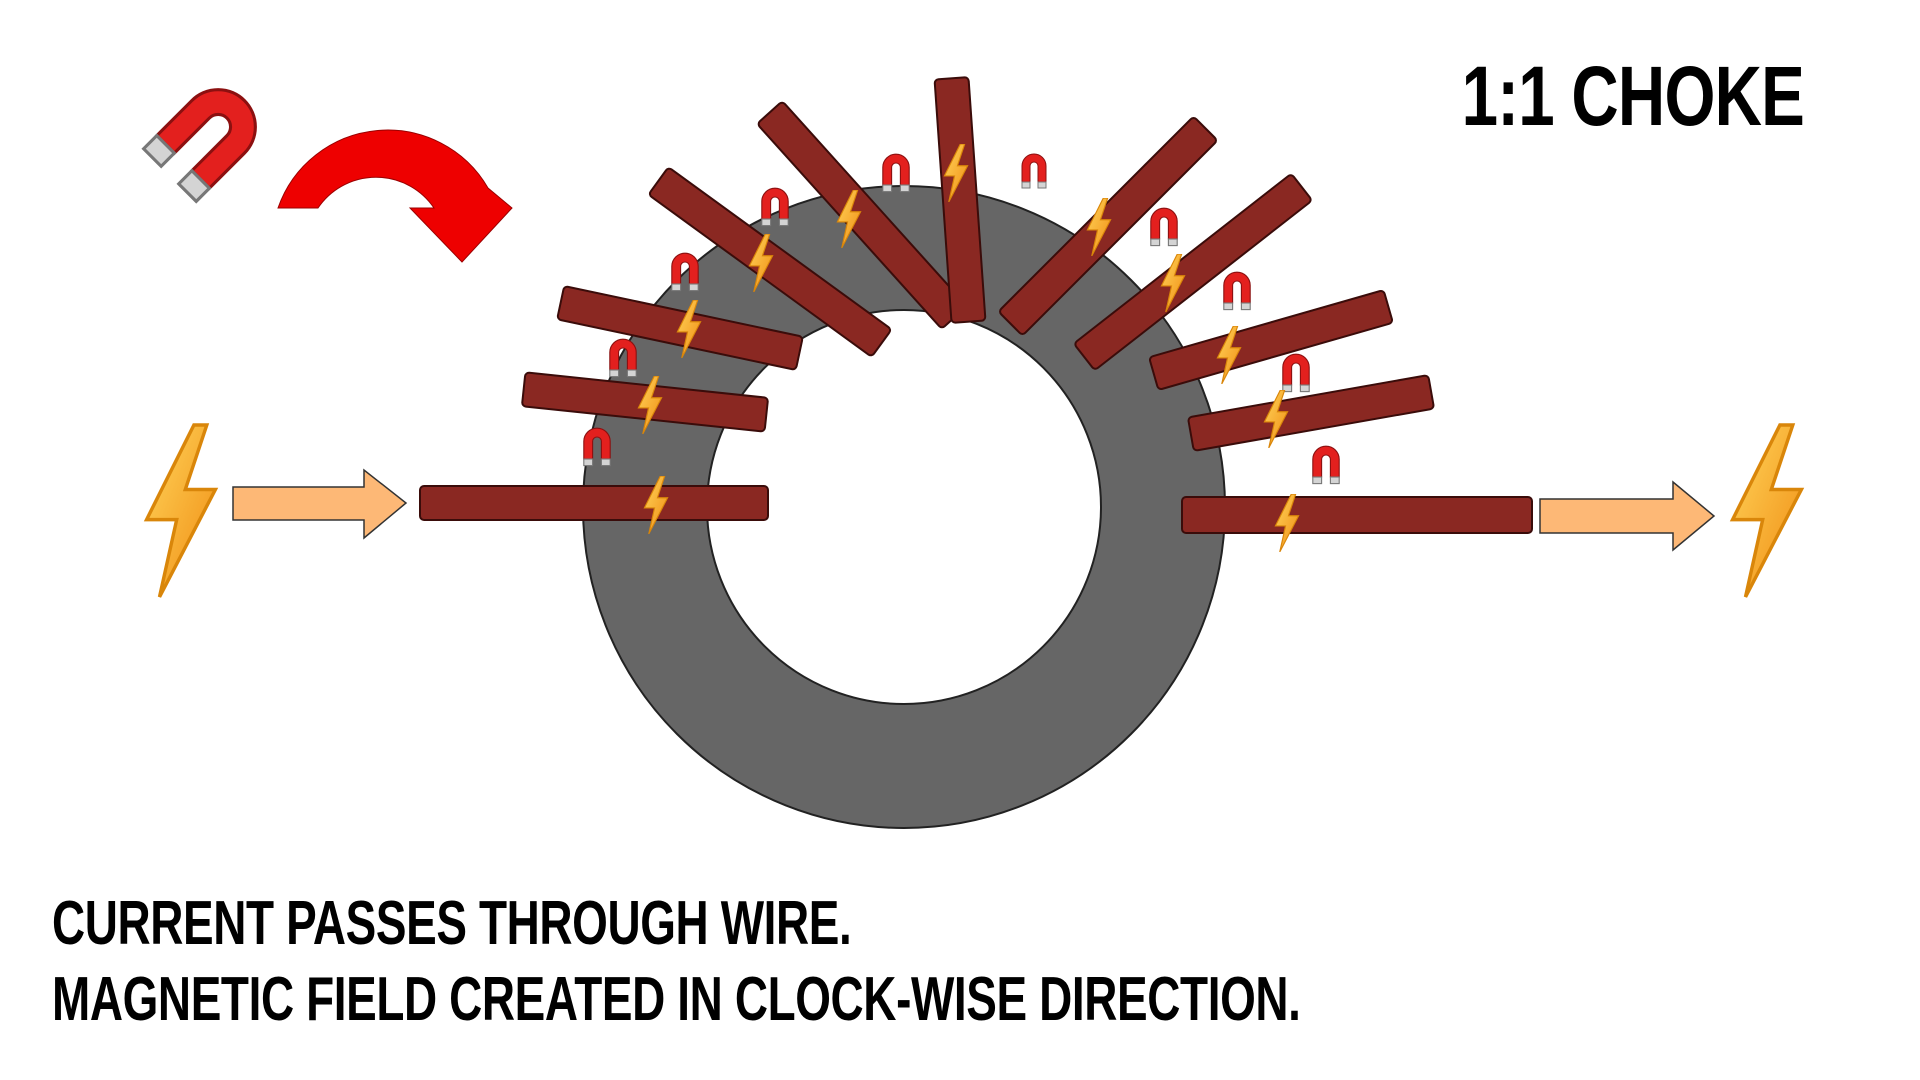  Describe the element at coordinates (594, 503) in the screenshot. I see `input-wire` at that location.